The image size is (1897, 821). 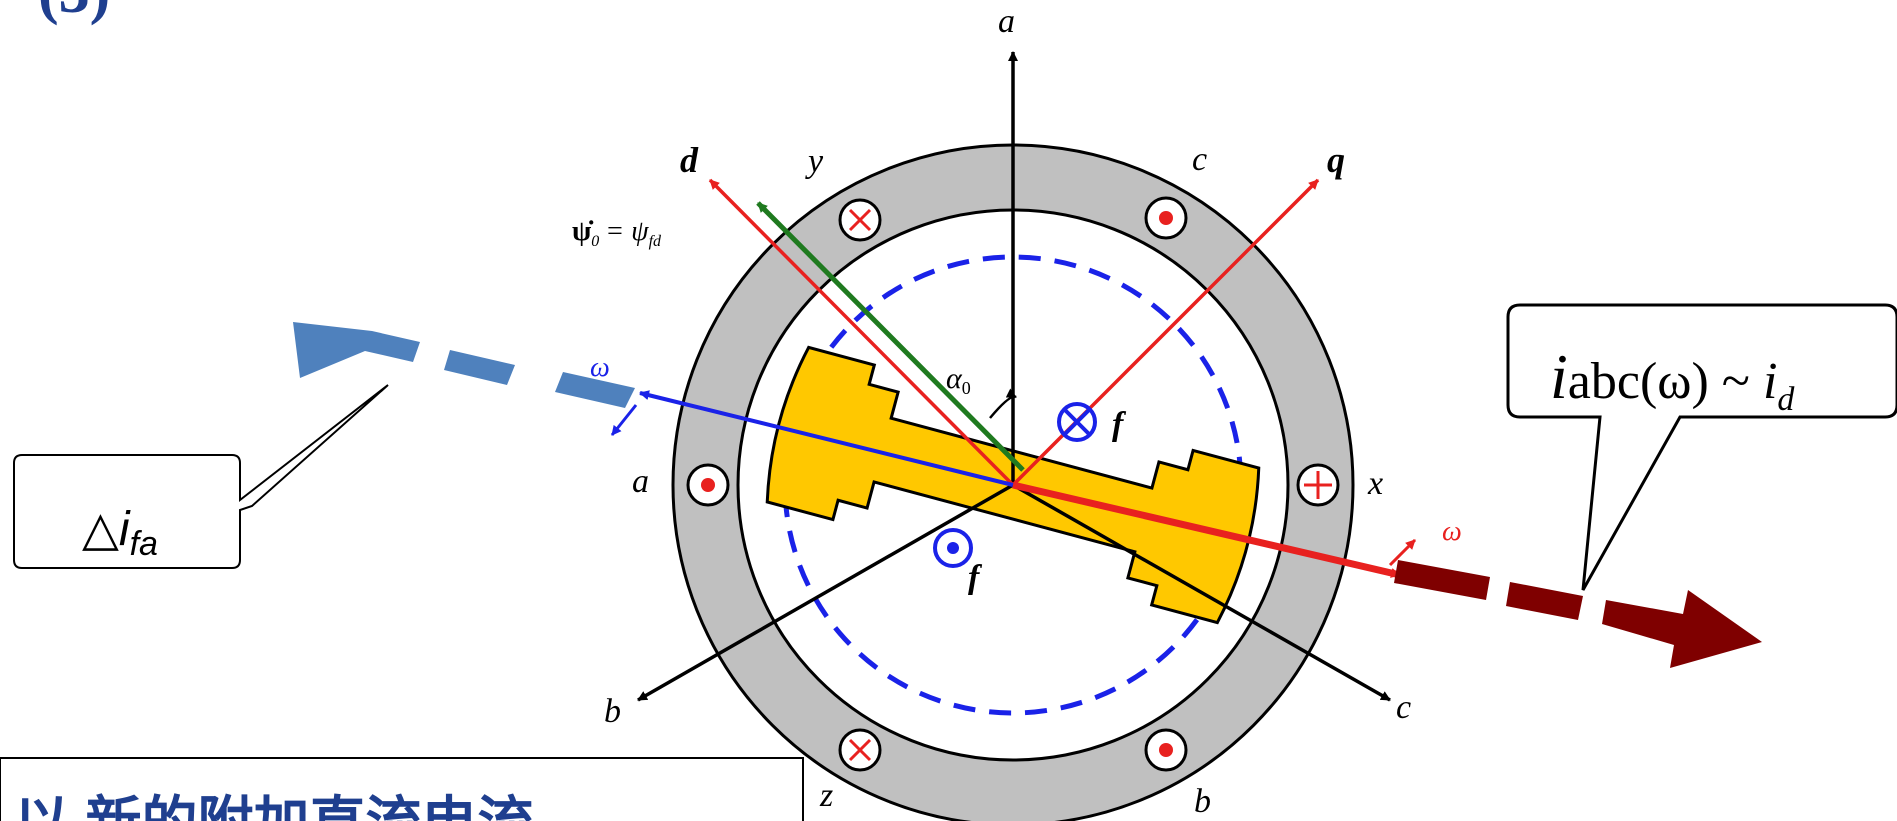 What do you see at coordinates (1202, 801) in the screenshot?
I see `label-b-bottom: b` at bounding box center [1202, 801].